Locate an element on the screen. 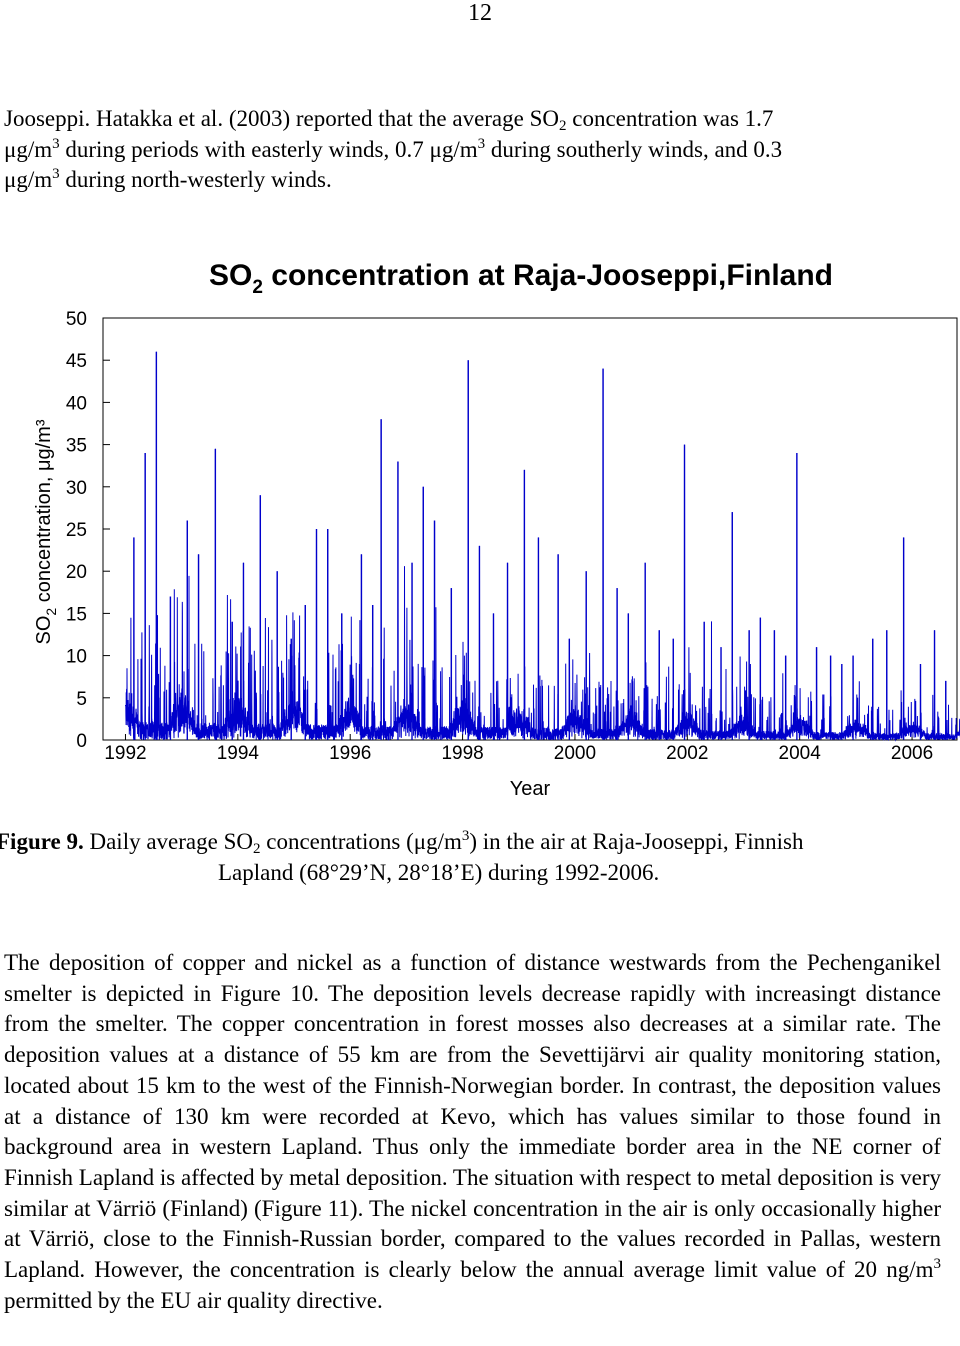 This screenshot has width=960, height=1346. x-axis-label: Year is located at coordinates (530, 789).